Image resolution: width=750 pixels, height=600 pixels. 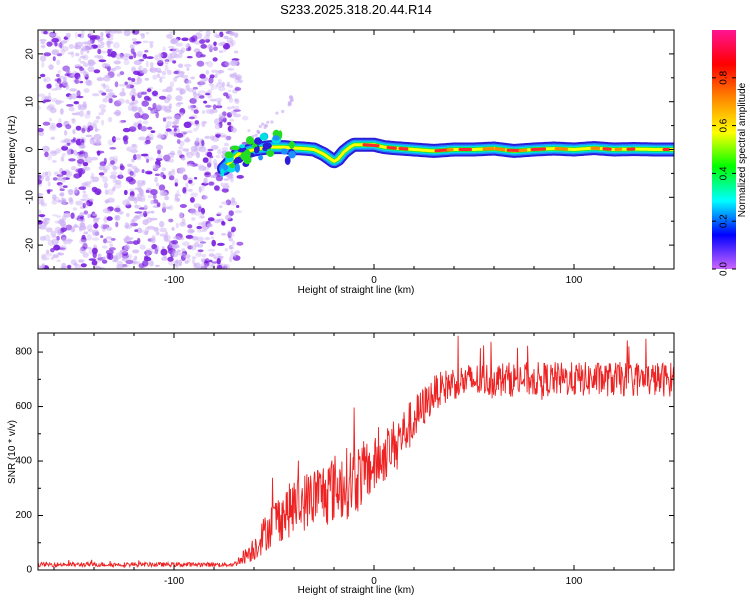 What do you see at coordinates (12, 150) in the screenshot?
I see `spectrogram-ylabel: Frequency (Hz)` at bounding box center [12, 150].